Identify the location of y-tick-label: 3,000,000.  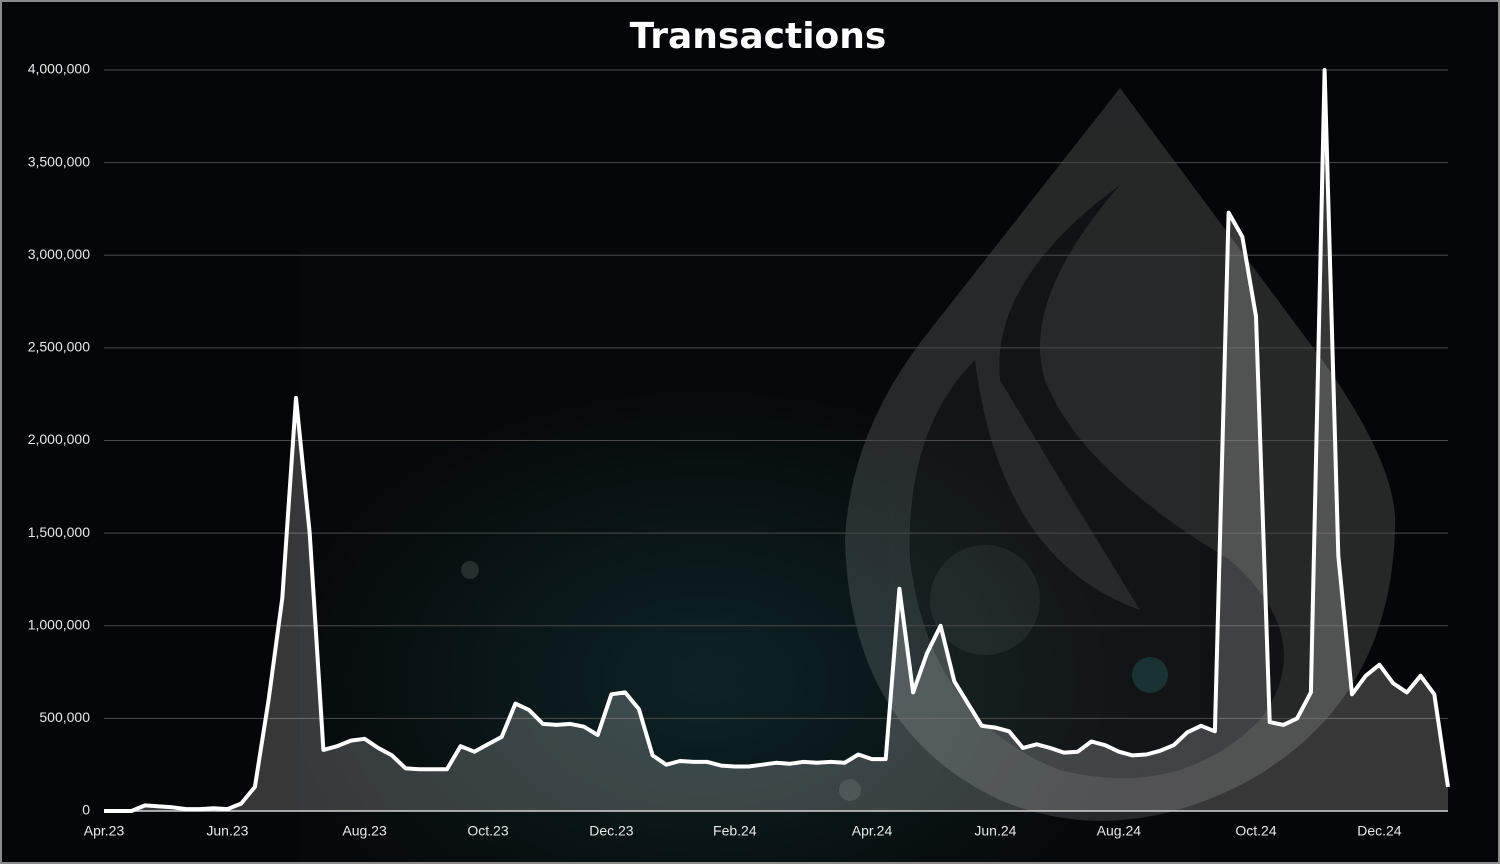
(59, 254).